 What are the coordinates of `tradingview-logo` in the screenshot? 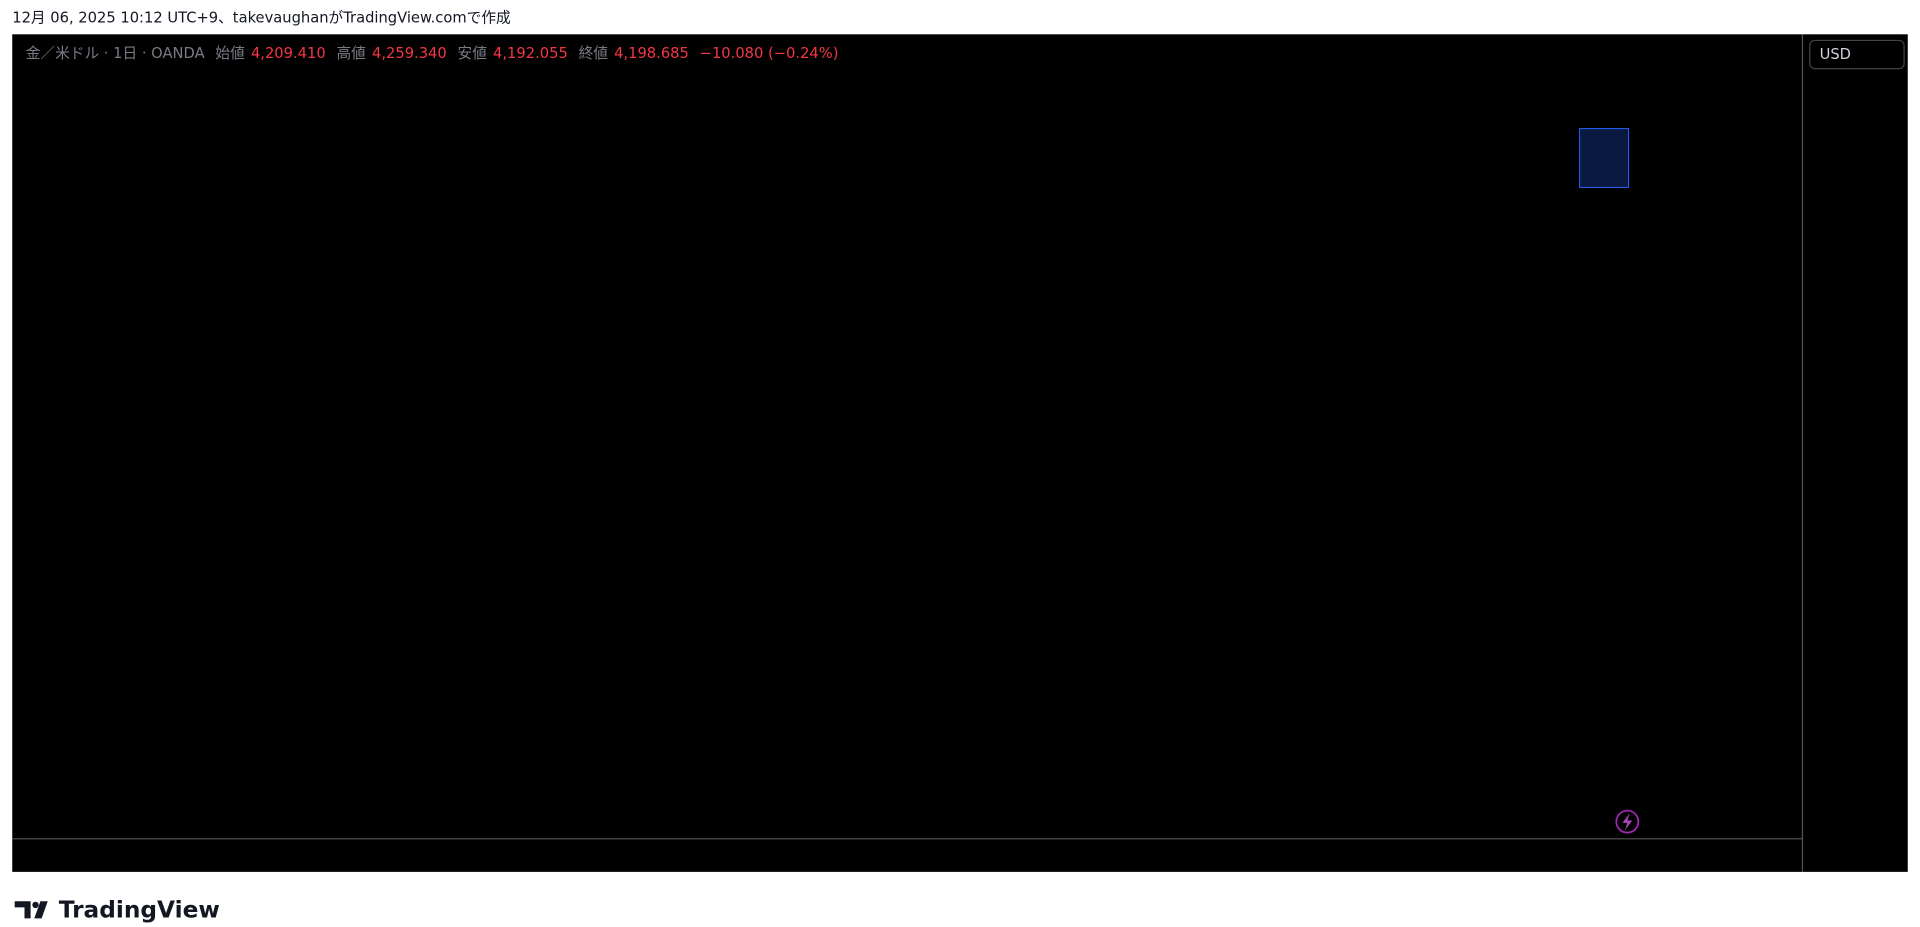 It's located at (31, 910).